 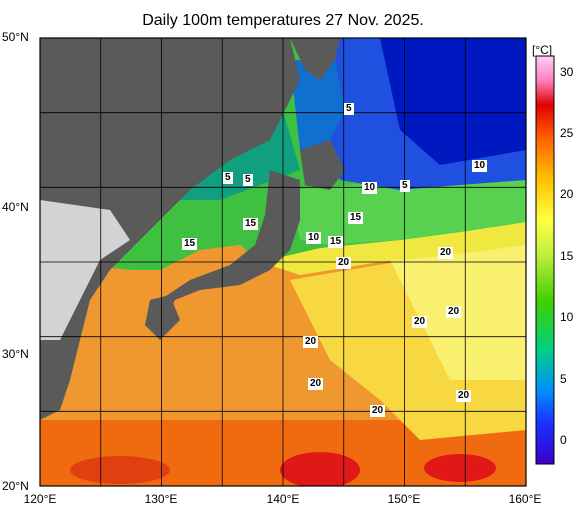 I want to click on lat-label-20: 20°N, so click(x=15, y=486).